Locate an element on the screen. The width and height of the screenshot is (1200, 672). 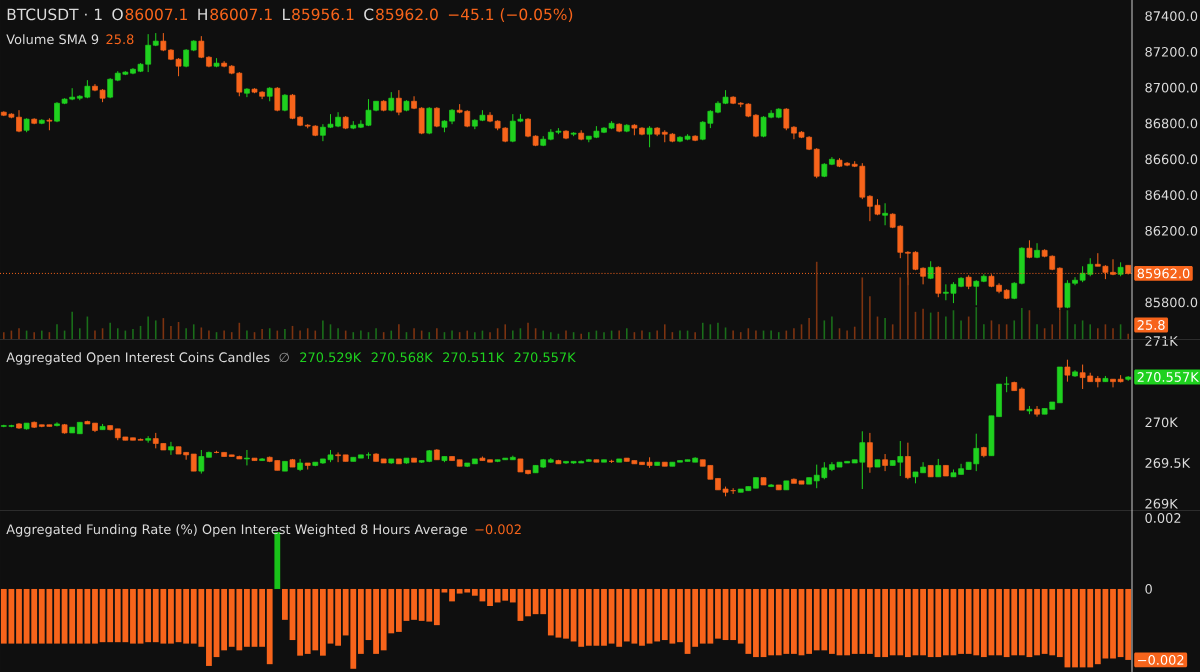
y-tick-label: 86400.0 is located at coordinates (1171, 195).